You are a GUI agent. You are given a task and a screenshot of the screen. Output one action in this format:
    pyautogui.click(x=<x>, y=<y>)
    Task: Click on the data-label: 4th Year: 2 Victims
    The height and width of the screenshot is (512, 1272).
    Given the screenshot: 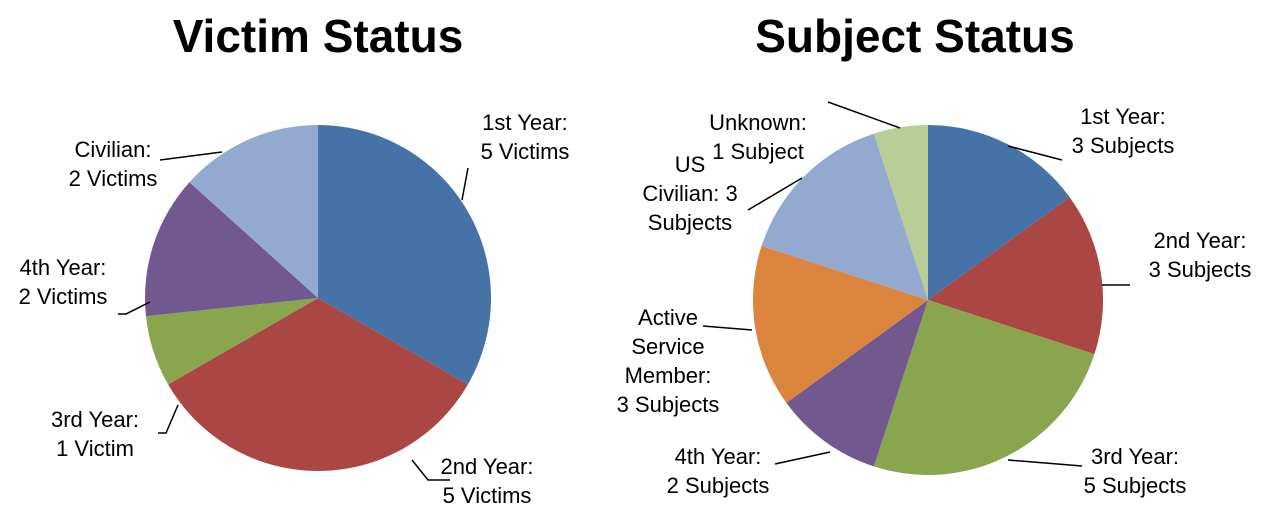 What is the action you would take?
    pyautogui.click(x=63, y=282)
    